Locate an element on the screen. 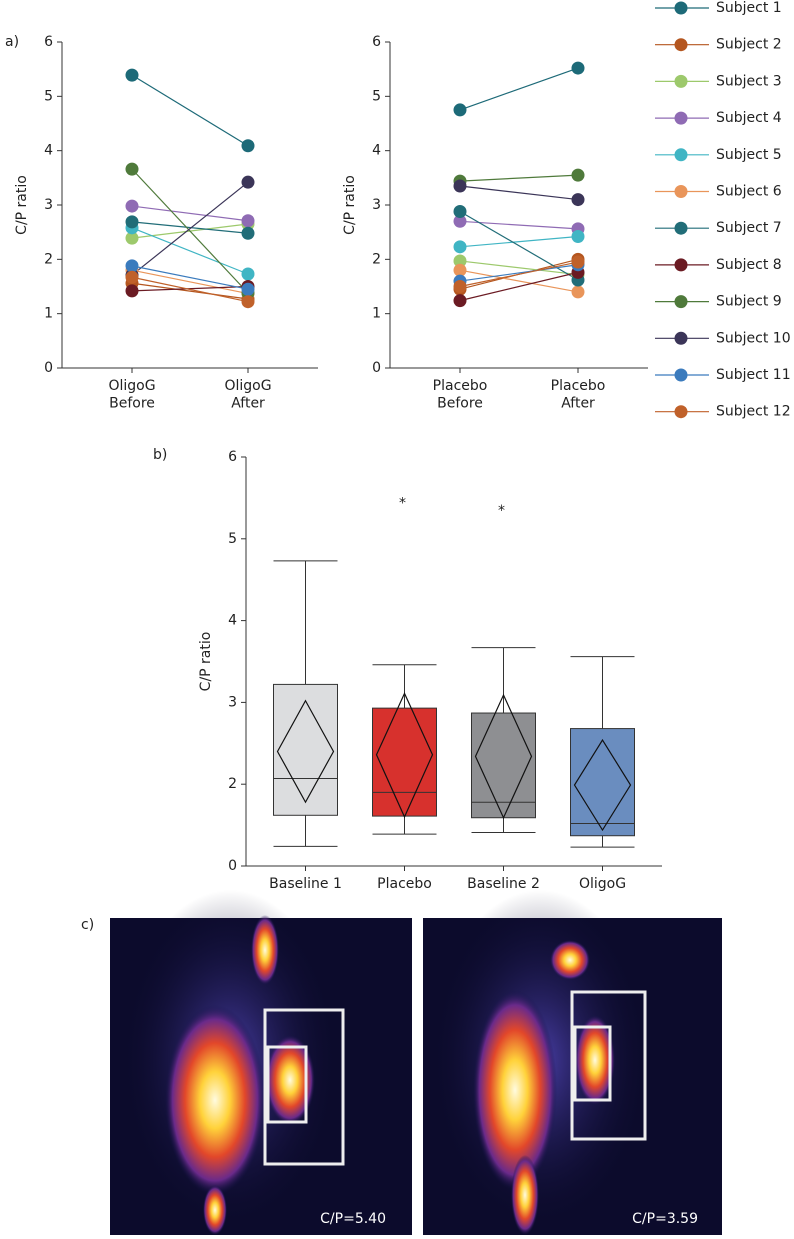 The width and height of the screenshot is (794, 1239). x-tick-label: Placebo Before is located at coordinates (460, 395).